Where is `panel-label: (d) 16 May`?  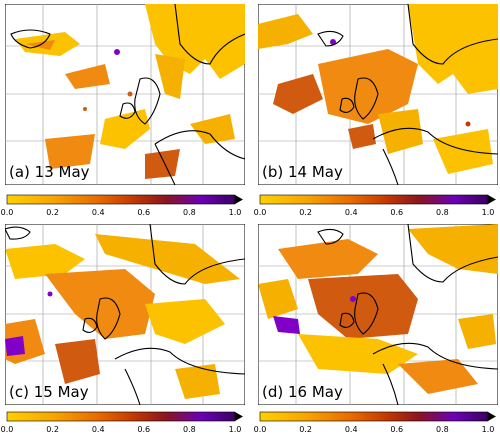 panel-label: (d) 16 May is located at coordinates (302, 392).